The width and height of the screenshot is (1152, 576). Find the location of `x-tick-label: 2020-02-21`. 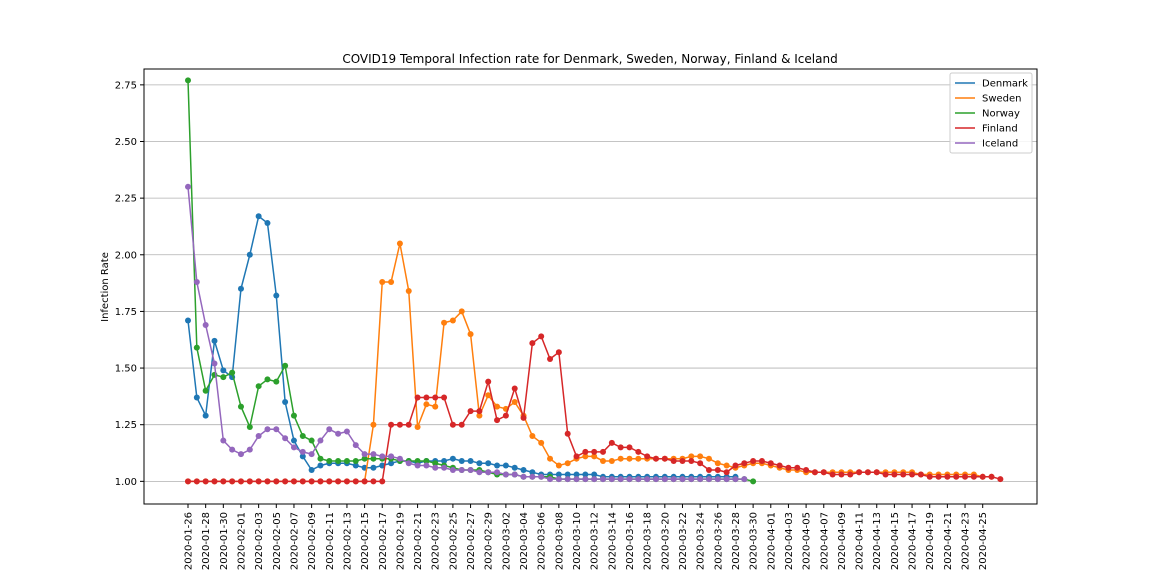

x-tick-label: 2020-02-21 is located at coordinates (418, 541).